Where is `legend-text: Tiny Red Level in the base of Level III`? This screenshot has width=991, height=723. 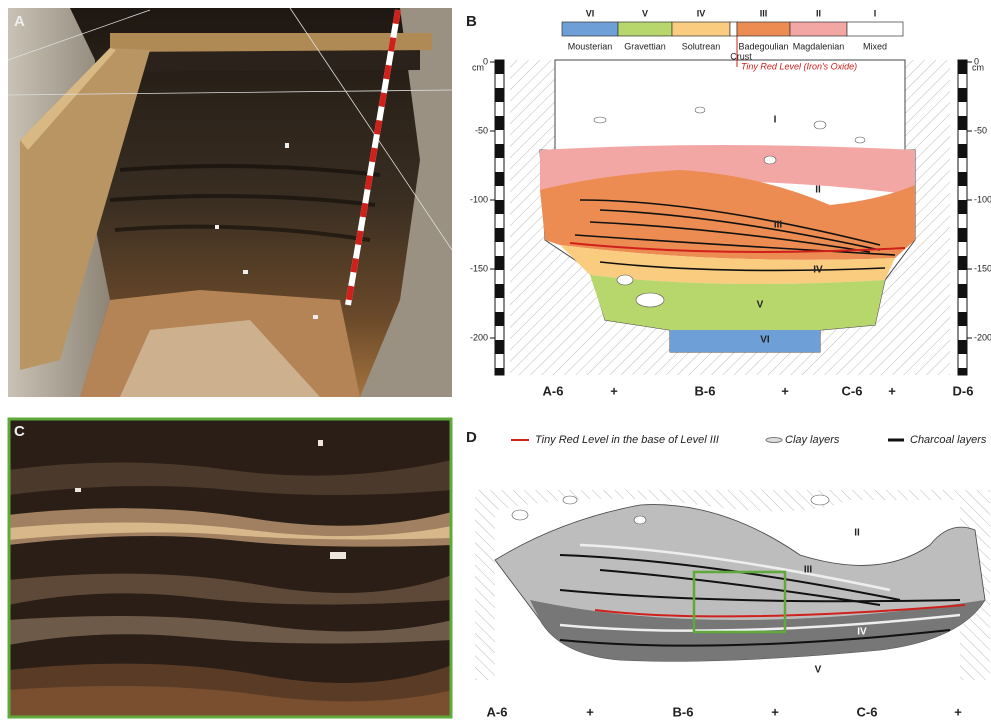
legend-text: Tiny Red Level in the base of Level III is located at coordinates (627, 440).